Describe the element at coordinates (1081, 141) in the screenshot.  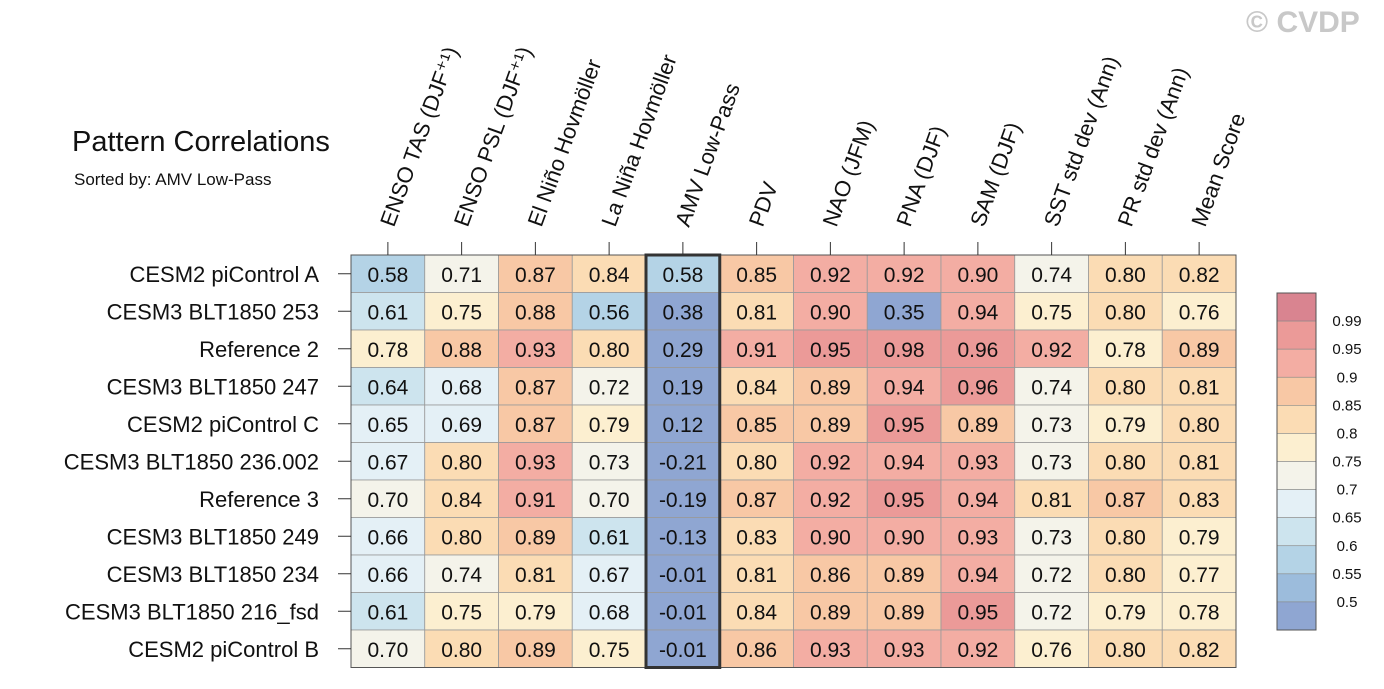
I see `column-label: SST std dev (Ann)` at that location.